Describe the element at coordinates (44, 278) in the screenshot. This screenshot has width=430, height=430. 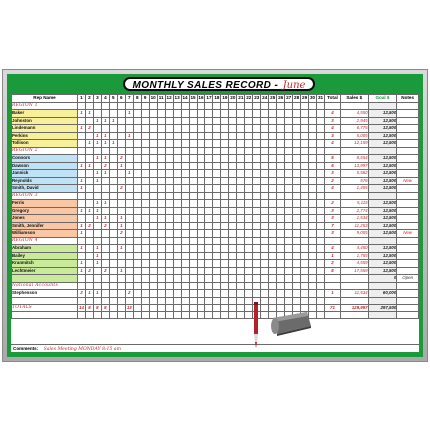
I see `rep-name` at that location.